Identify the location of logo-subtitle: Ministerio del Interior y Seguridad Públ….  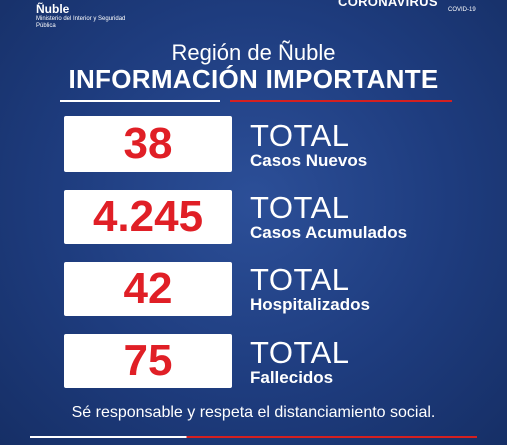
(81, 22).